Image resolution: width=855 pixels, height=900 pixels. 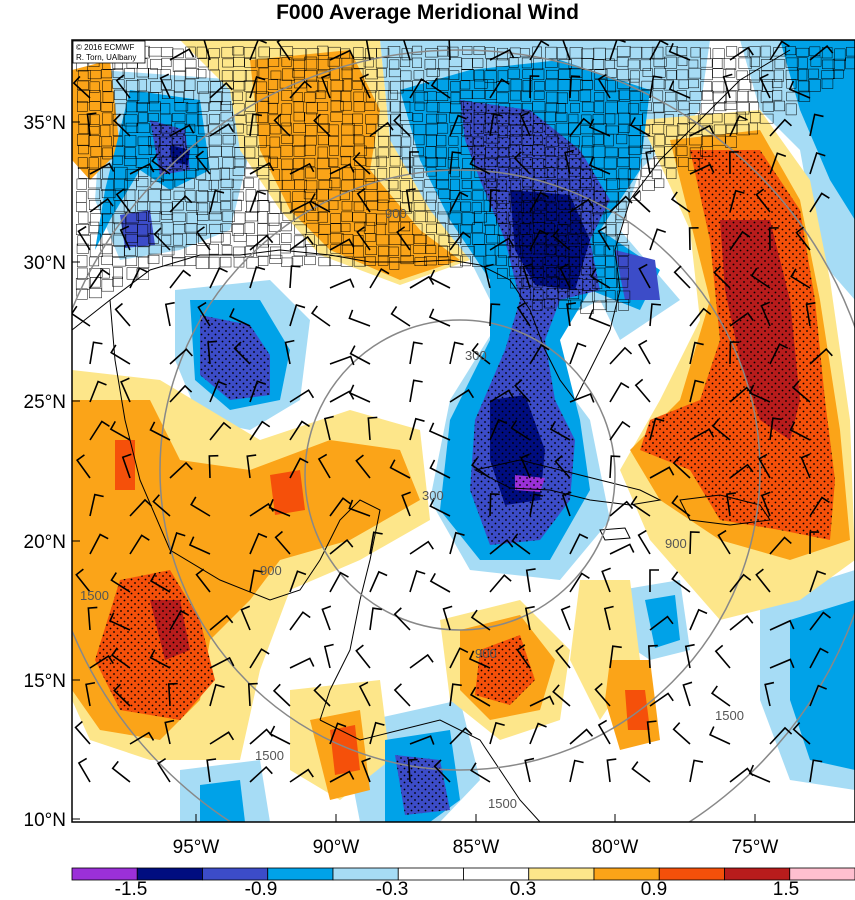 What do you see at coordinates (463, 874) in the screenshot?
I see `colorbar` at bounding box center [463, 874].